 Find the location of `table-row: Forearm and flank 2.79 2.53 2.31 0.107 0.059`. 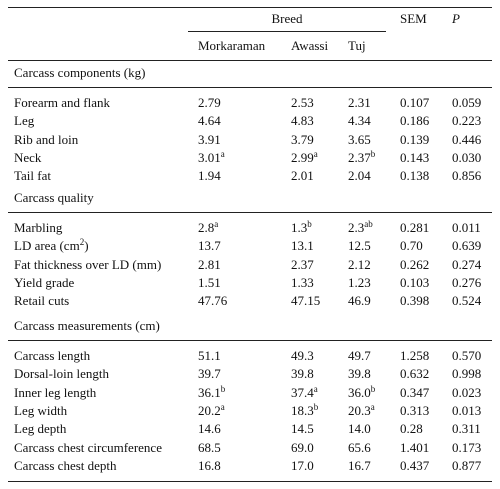

table-row: Forearm and flank 2.79 2.53 2.31 0.107 0.059 is located at coordinates (250, 103).